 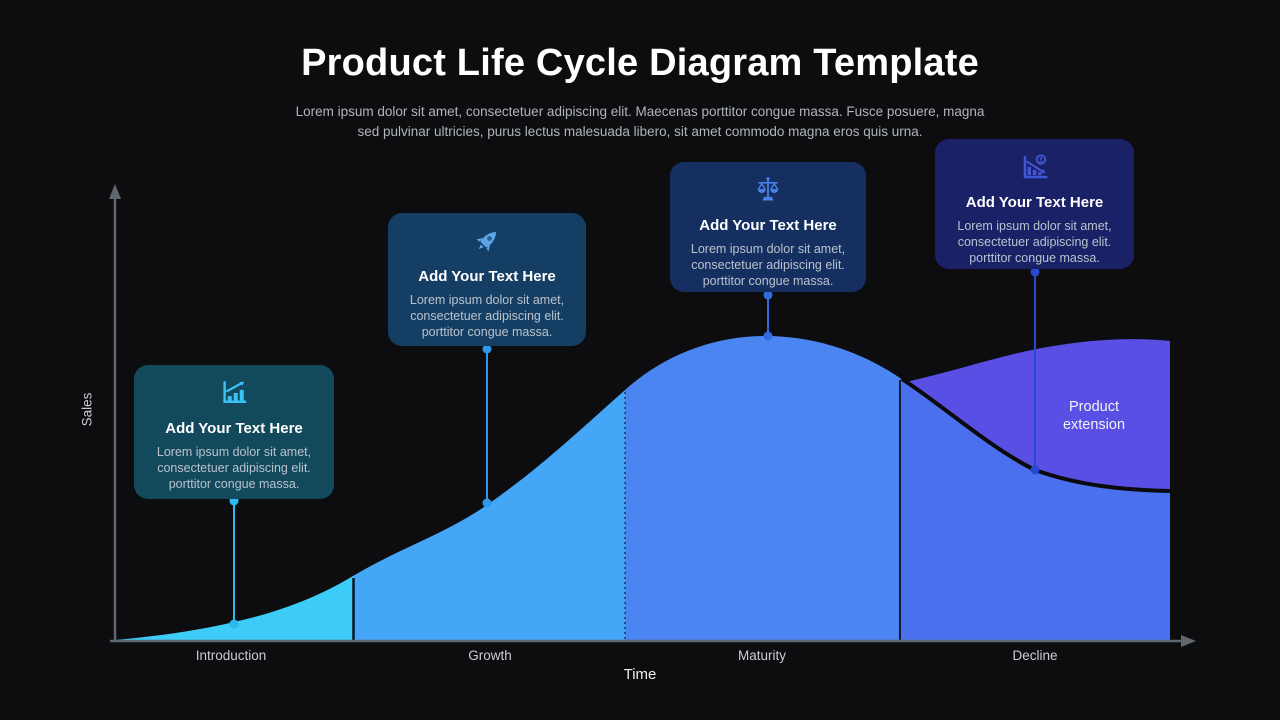 What do you see at coordinates (87, 409) in the screenshot?
I see `y-axis-label: Sales` at bounding box center [87, 409].